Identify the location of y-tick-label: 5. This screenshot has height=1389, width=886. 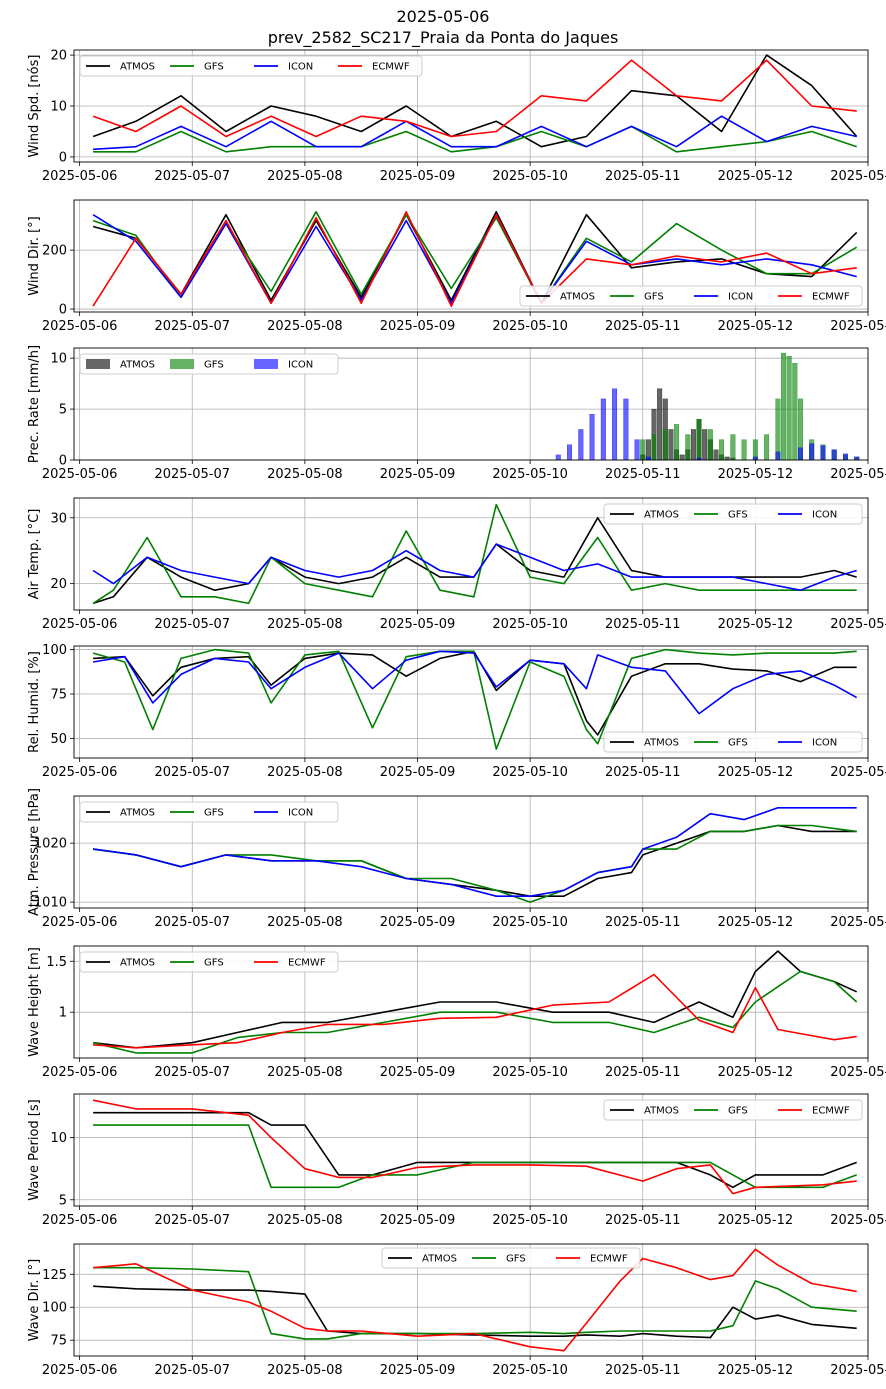
(63, 410).